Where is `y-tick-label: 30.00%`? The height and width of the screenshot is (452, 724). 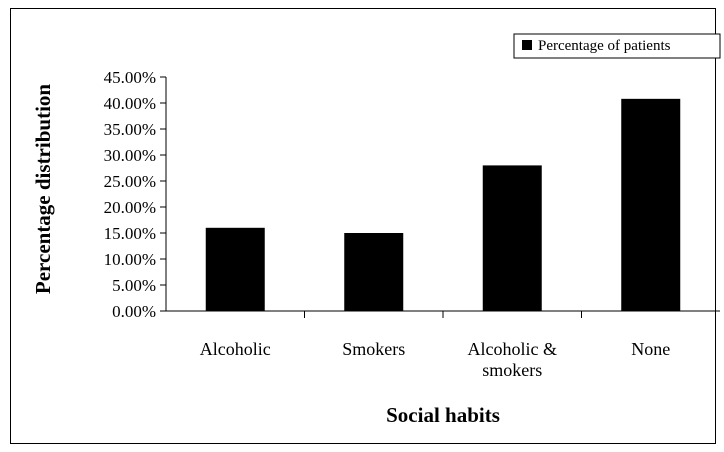
y-tick-label: 30.00% is located at coordinates (130, 155).